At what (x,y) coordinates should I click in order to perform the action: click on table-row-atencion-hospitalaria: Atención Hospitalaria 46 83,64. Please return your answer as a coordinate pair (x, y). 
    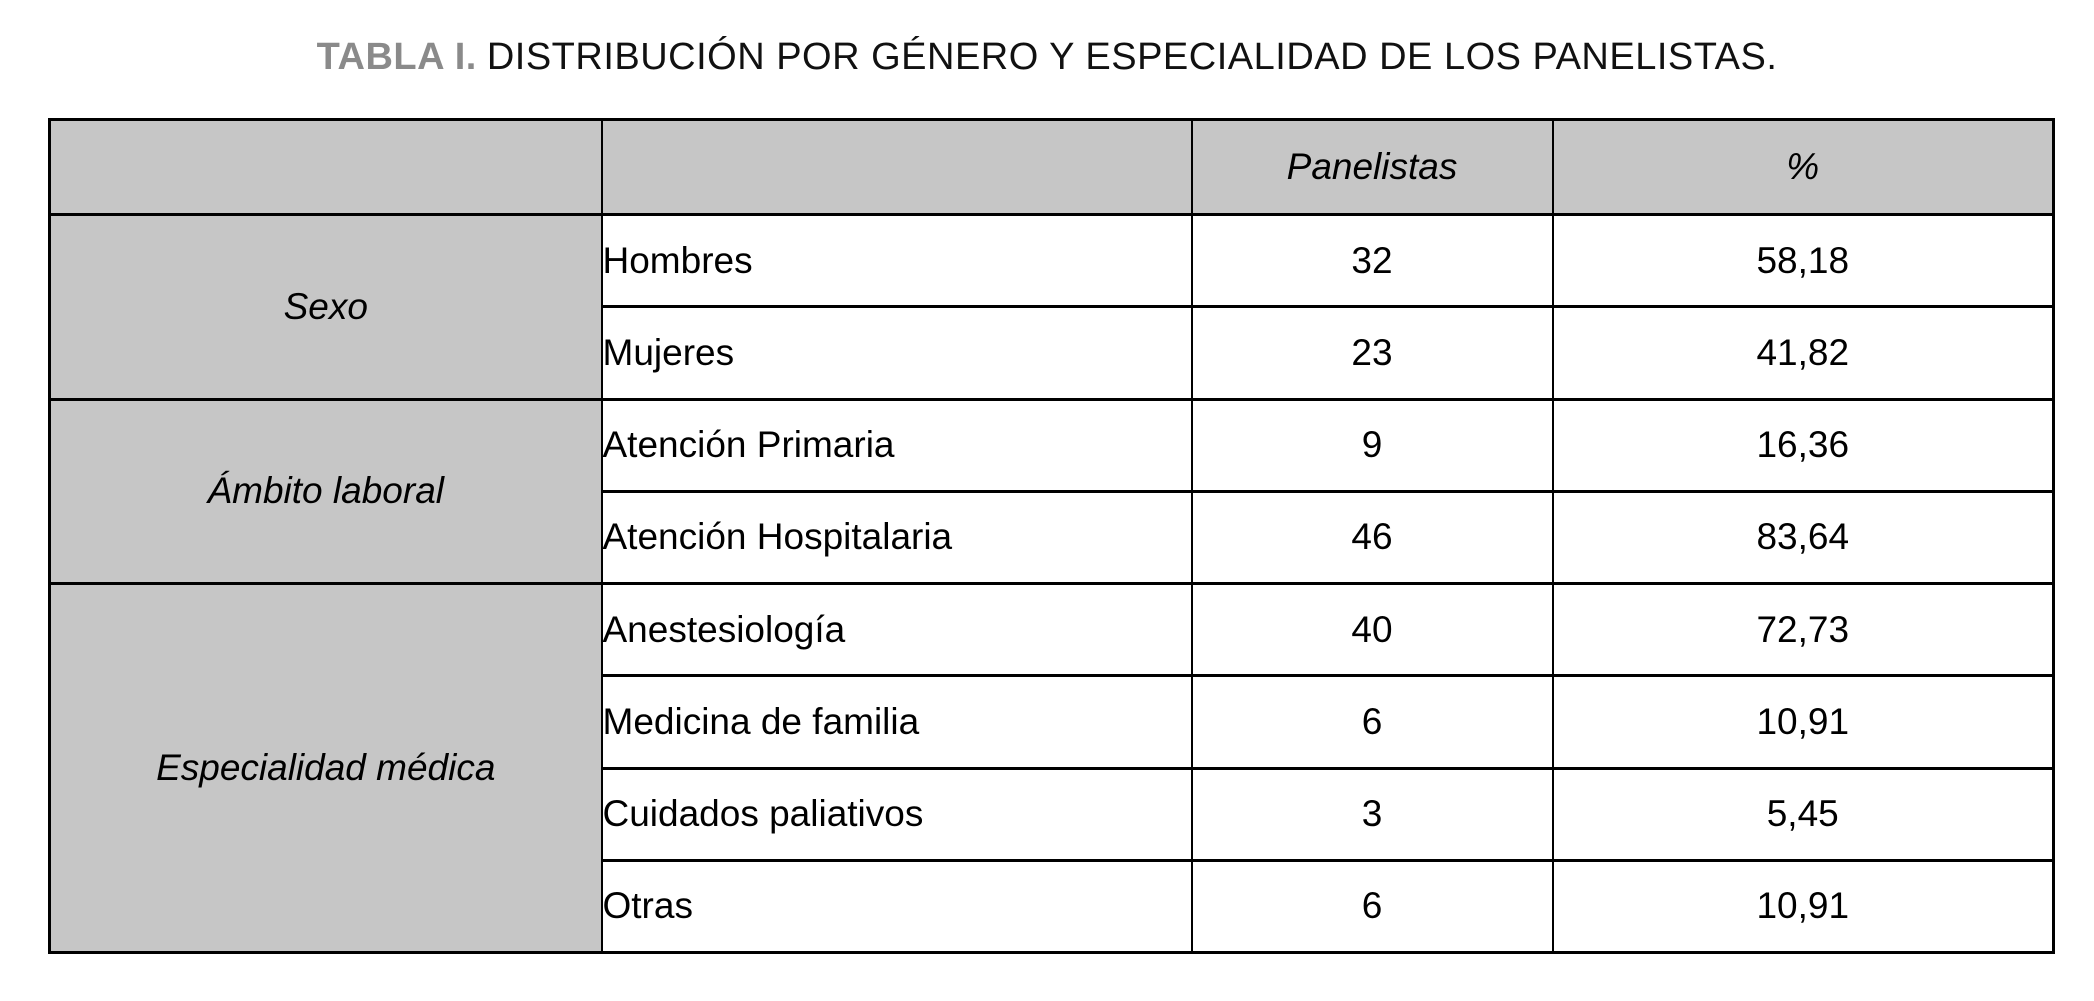
    Looking at the image, I should click on (1052, 537).